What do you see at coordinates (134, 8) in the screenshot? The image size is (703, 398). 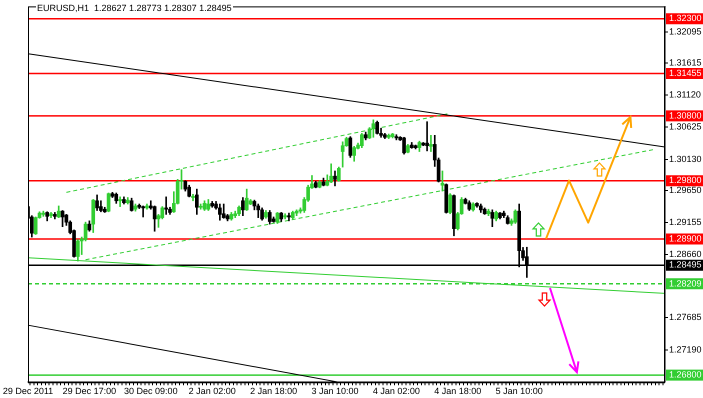 I see `chart-title: EURUSD,H1 1.28627 1.28773 1.28307 1.28495` at bounding box center [134, 8].